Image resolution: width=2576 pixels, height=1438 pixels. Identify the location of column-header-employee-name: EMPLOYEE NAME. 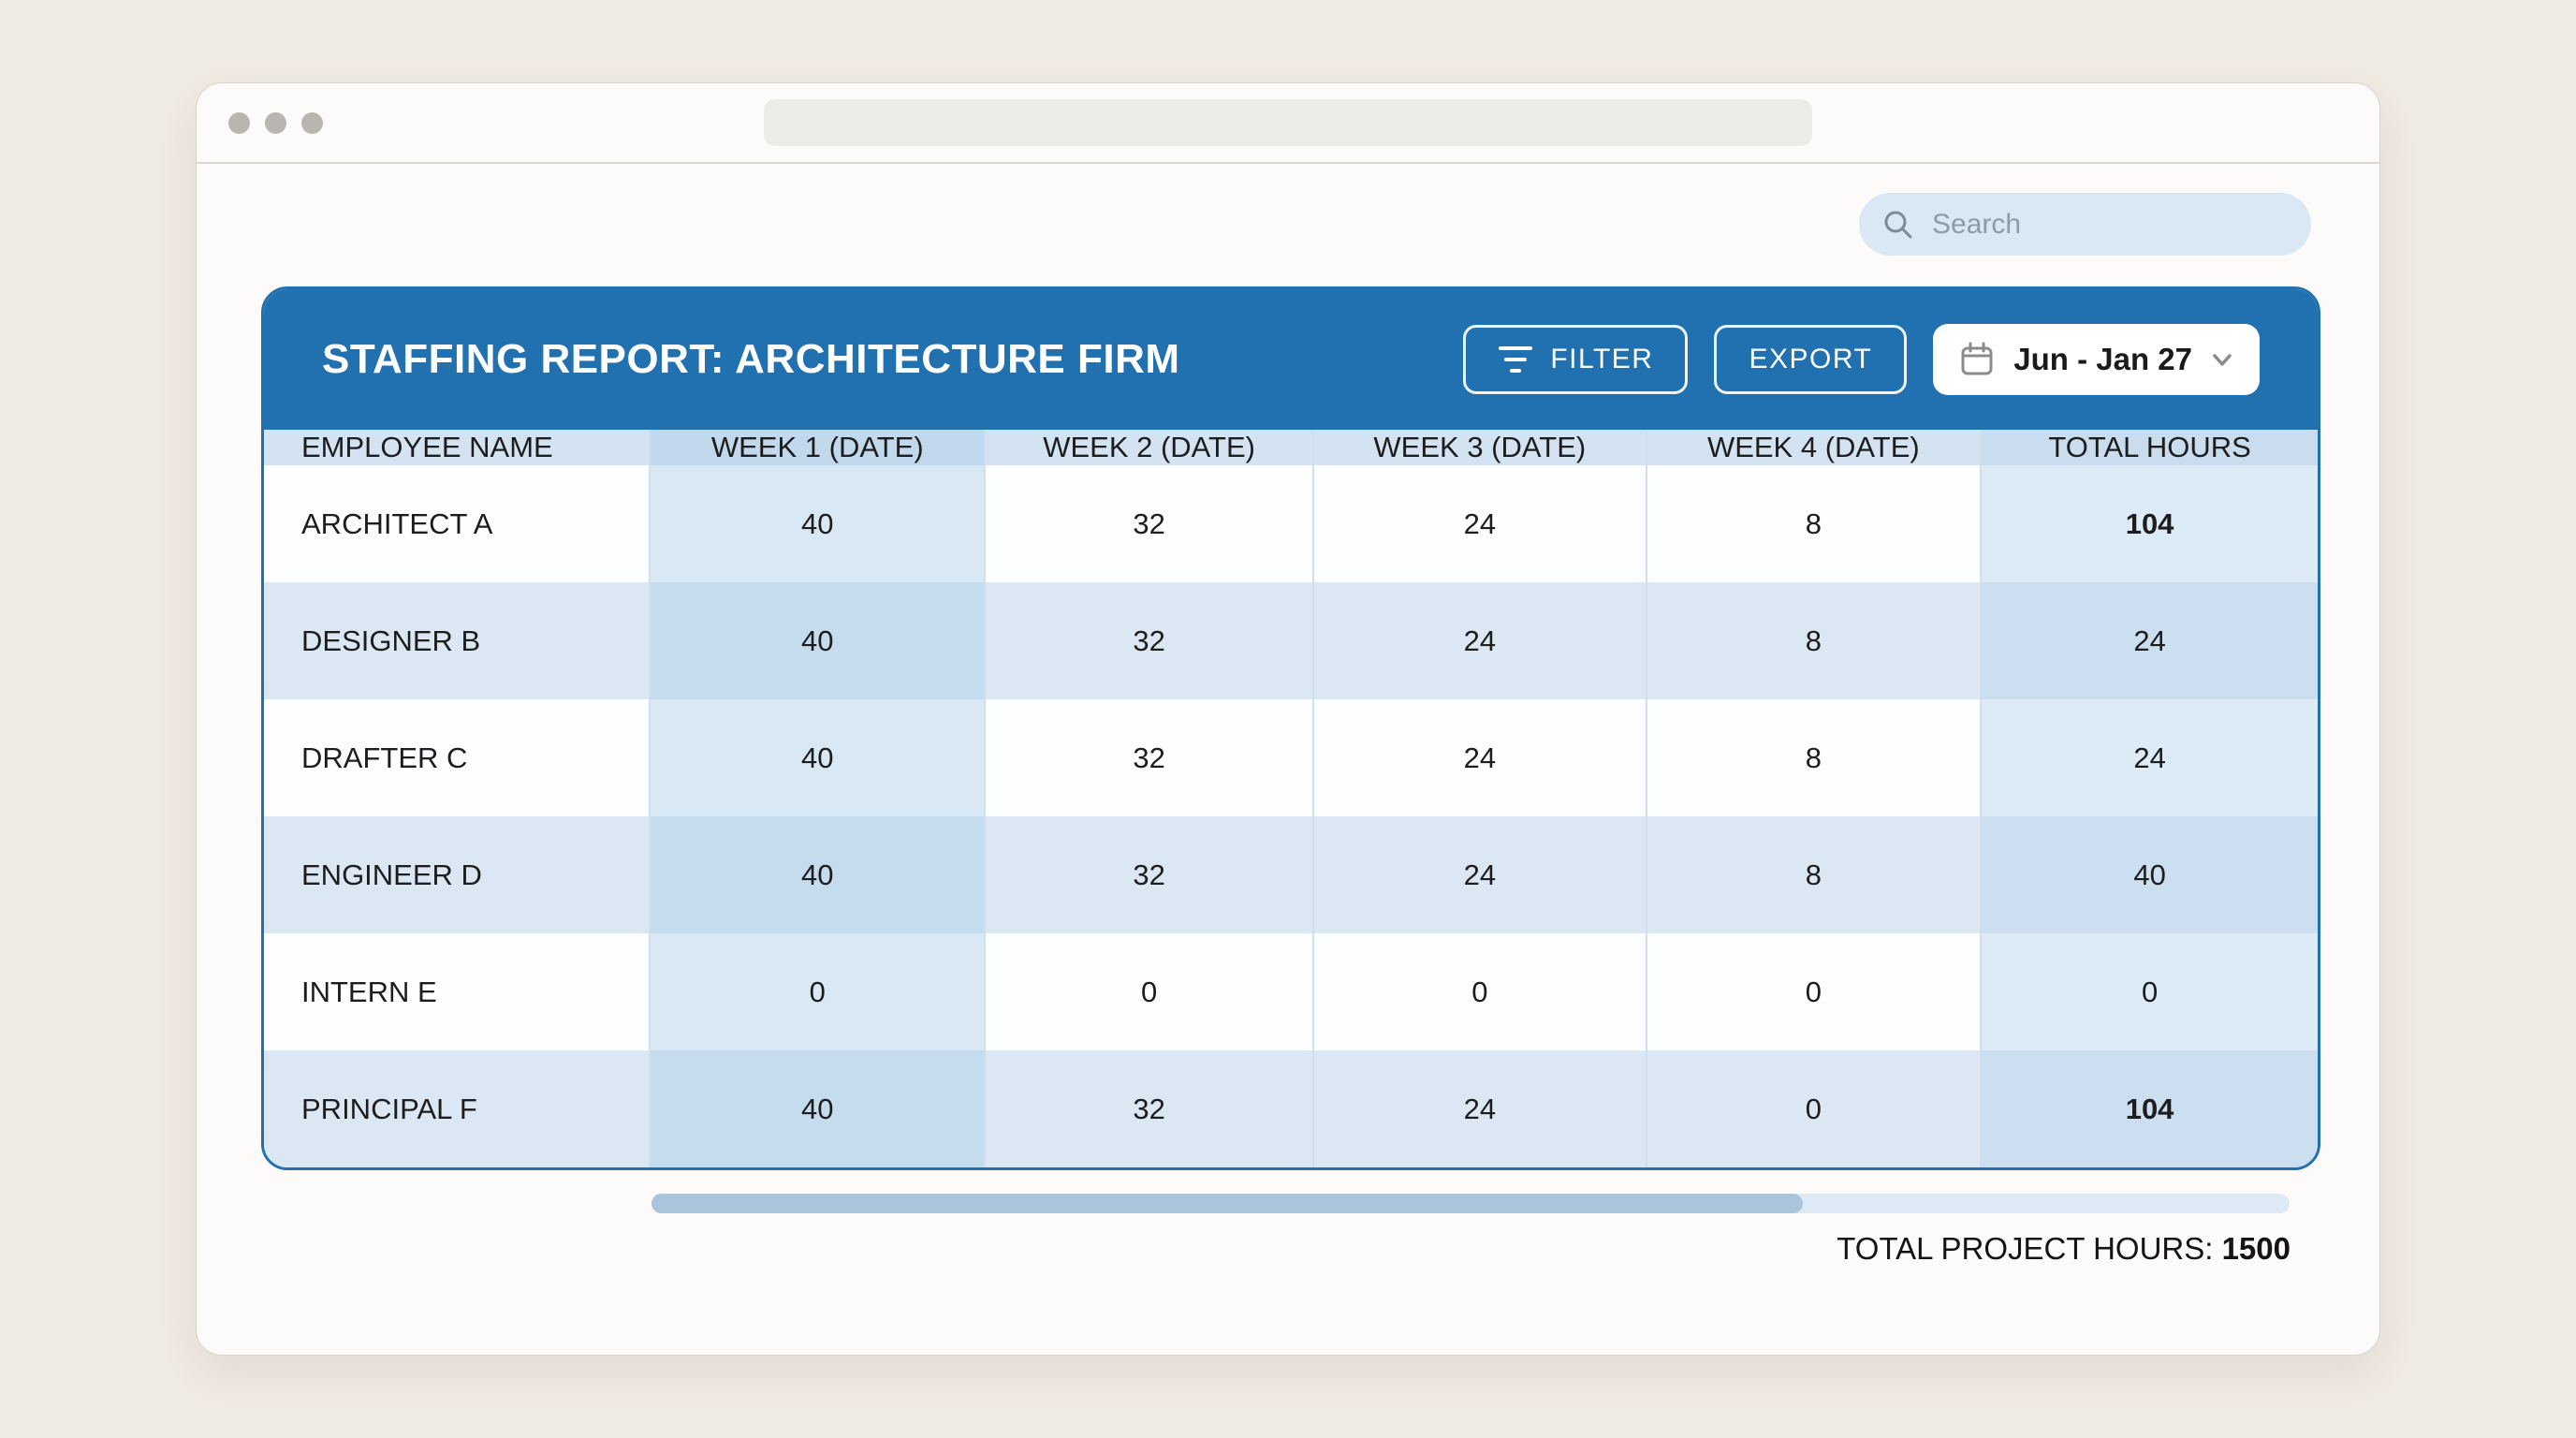
(457, 447).